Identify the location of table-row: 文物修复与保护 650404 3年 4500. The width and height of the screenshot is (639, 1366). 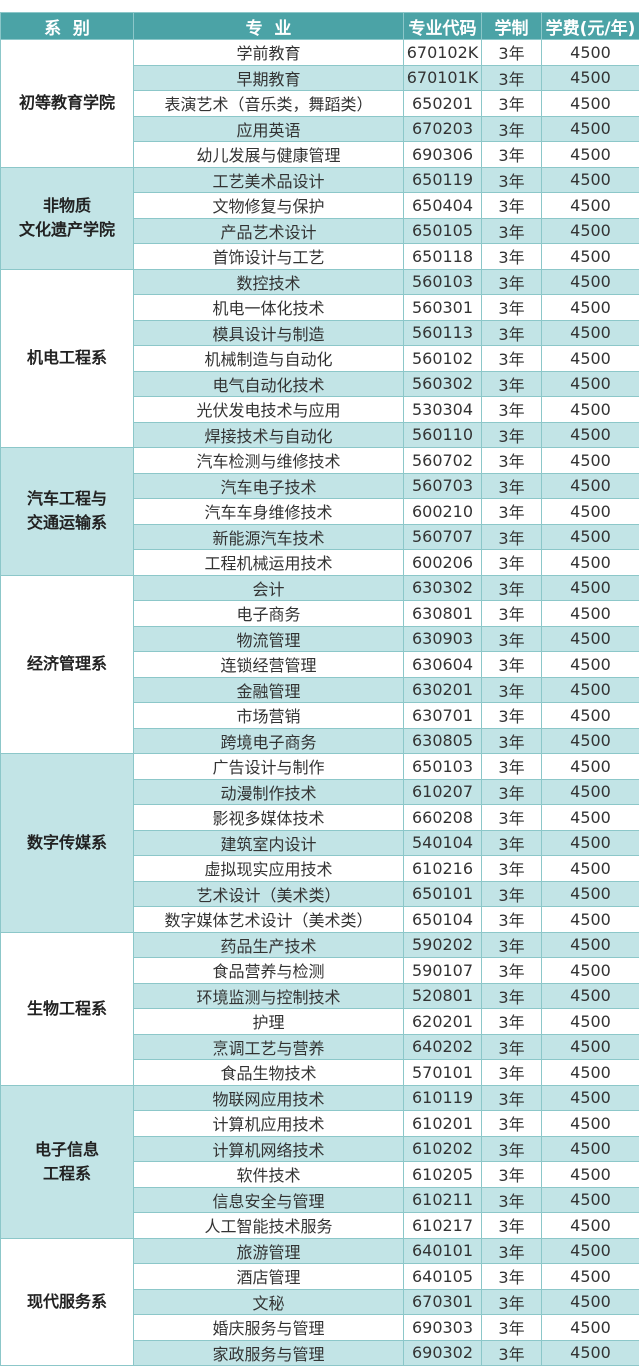
(320, 205).